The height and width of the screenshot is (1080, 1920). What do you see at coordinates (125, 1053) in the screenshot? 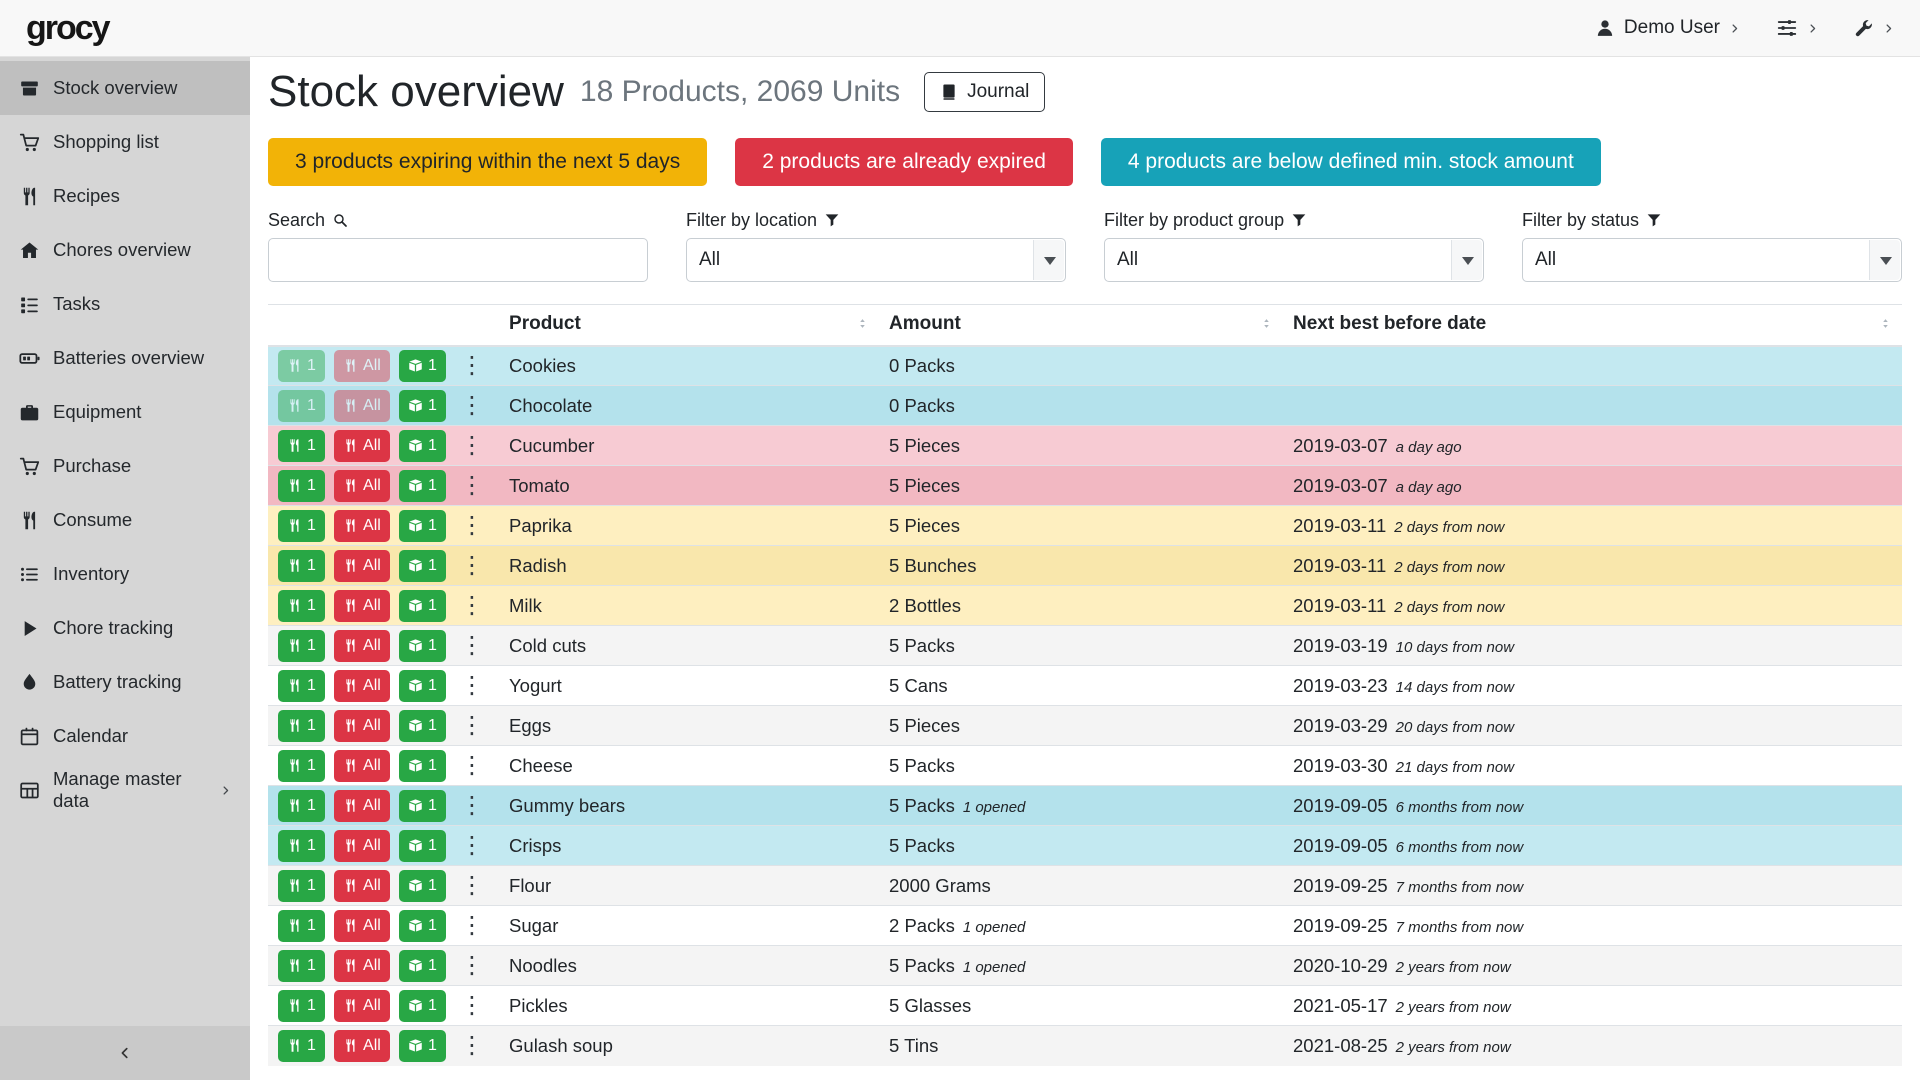
I see `sidebar-collapse-button` at bounding box center [125, 1053].